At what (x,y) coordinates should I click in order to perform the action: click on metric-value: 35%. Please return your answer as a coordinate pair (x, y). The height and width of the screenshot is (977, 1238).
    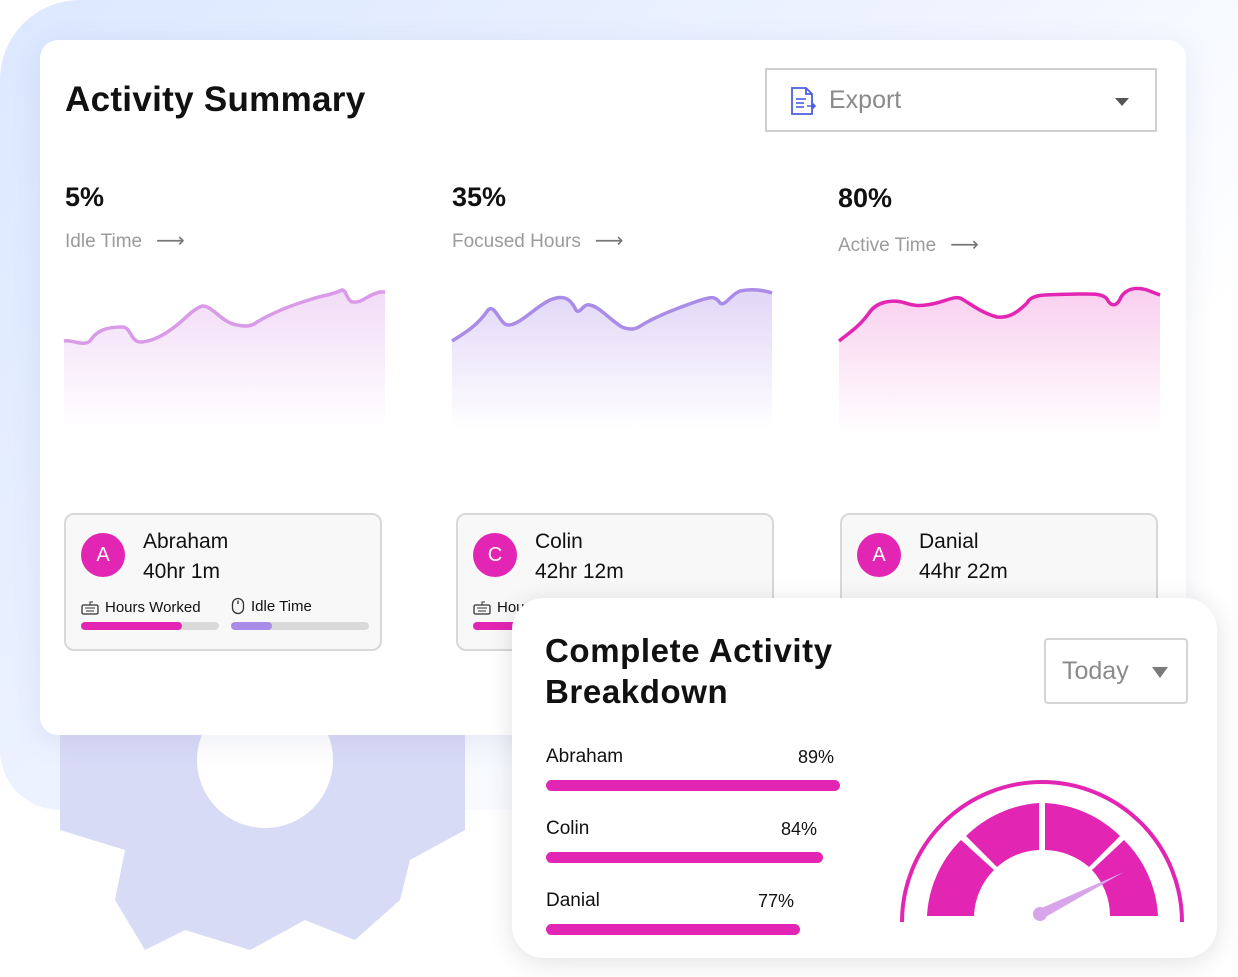
    Looking at the image, I should click on (479, 197).